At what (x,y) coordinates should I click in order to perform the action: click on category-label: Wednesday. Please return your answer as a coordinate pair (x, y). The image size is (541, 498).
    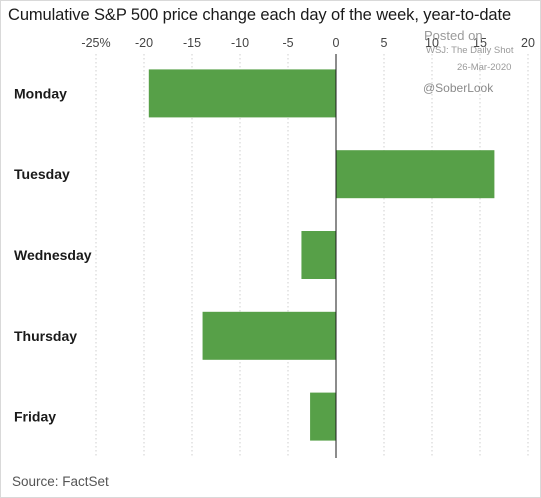
    Looking at the image, I should click on (53, 255).